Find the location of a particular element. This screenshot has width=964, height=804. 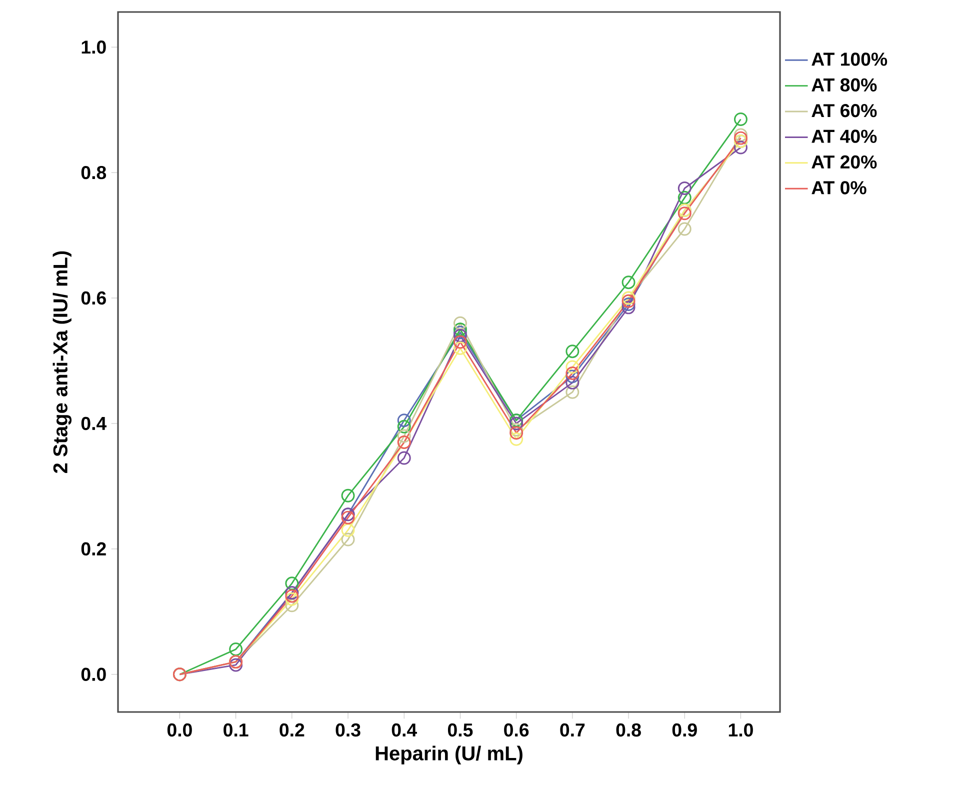

legend-label: AT 20% is located at coordinates (844, 162).